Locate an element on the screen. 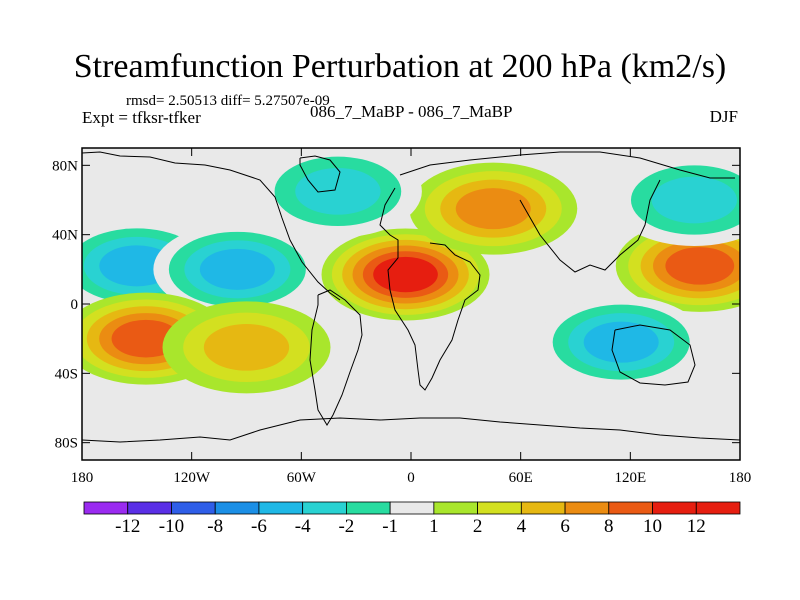  contour-north-america-low is located at coordinates (237, 269).